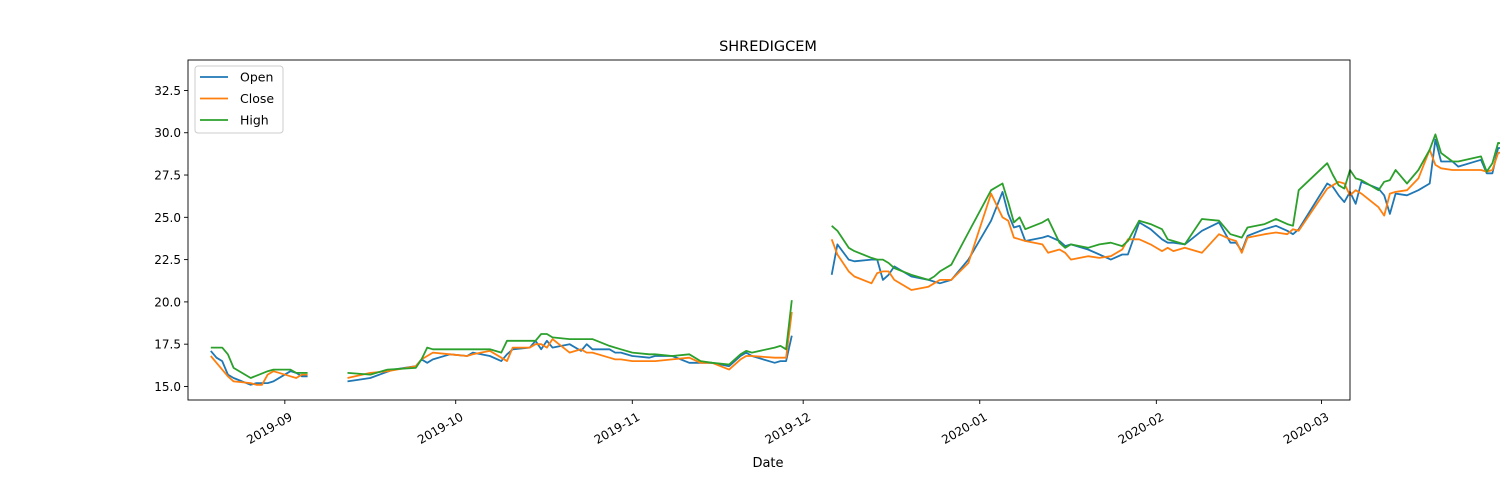 The height and width of the screenshot is (504, 1500). What do you see at coordinates (767, 463) in the screenshot?
I see `x-axis-label: Date` at bounding box center [767, 463].